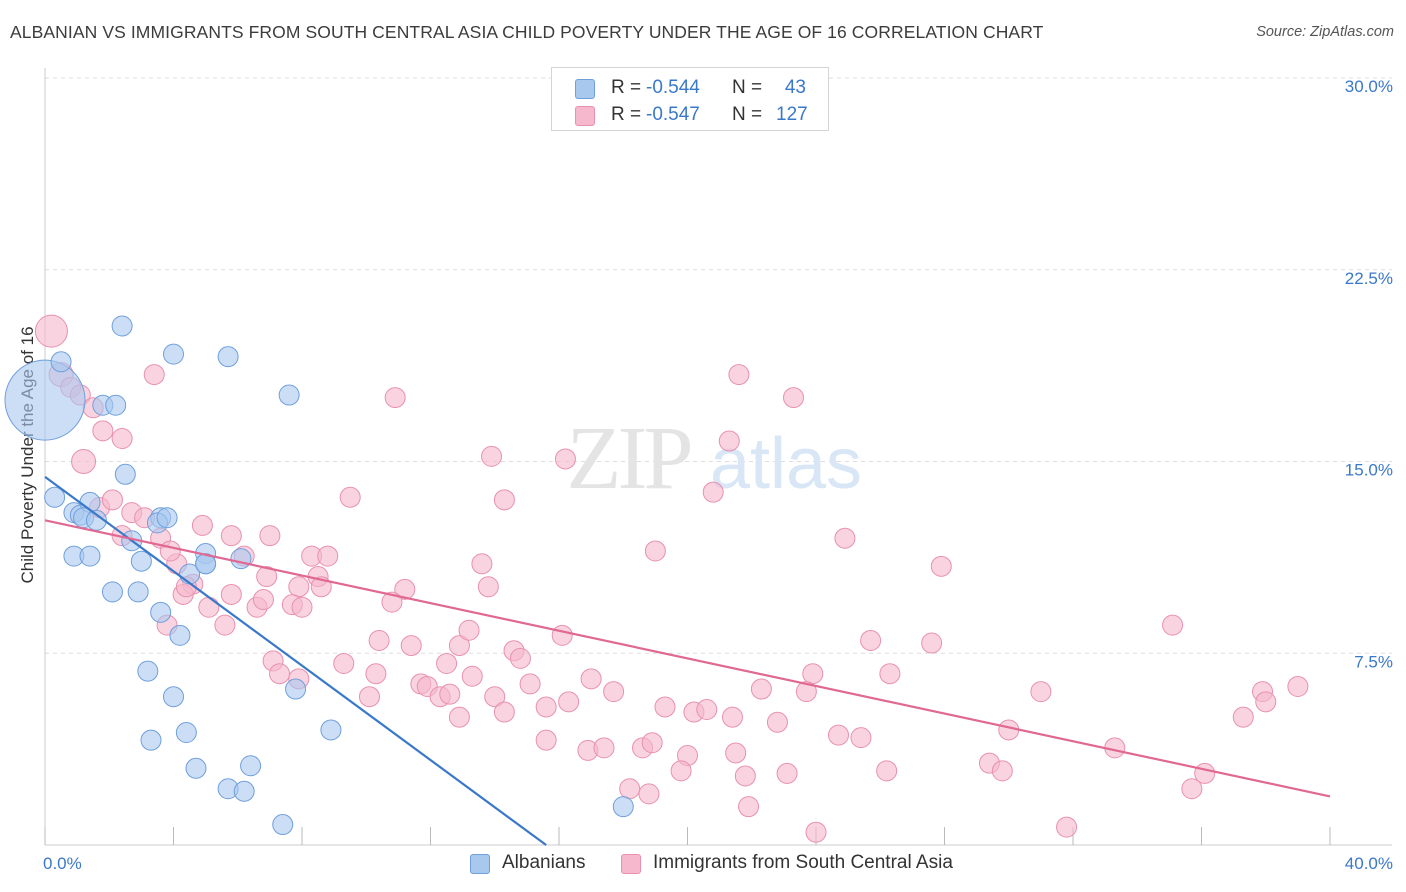 This screenshot has height=892, width=1406. Describe the element at coordinates (1369, 863) in the screenshot. I see `x-tick-label: 40.0%` at that location.